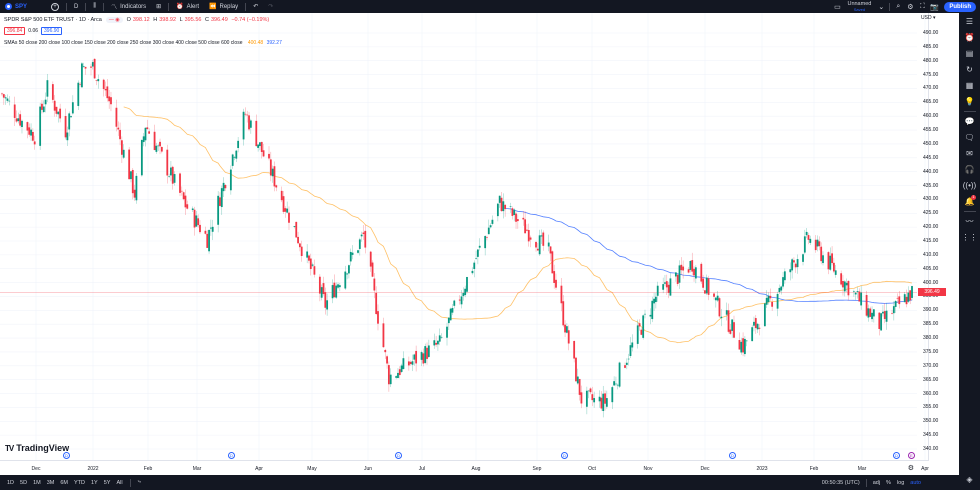  What do you see at coordinates (107, 482) in the screenshot?
I see `range-button-5y: 5Y` at bounding box center [107, 482].